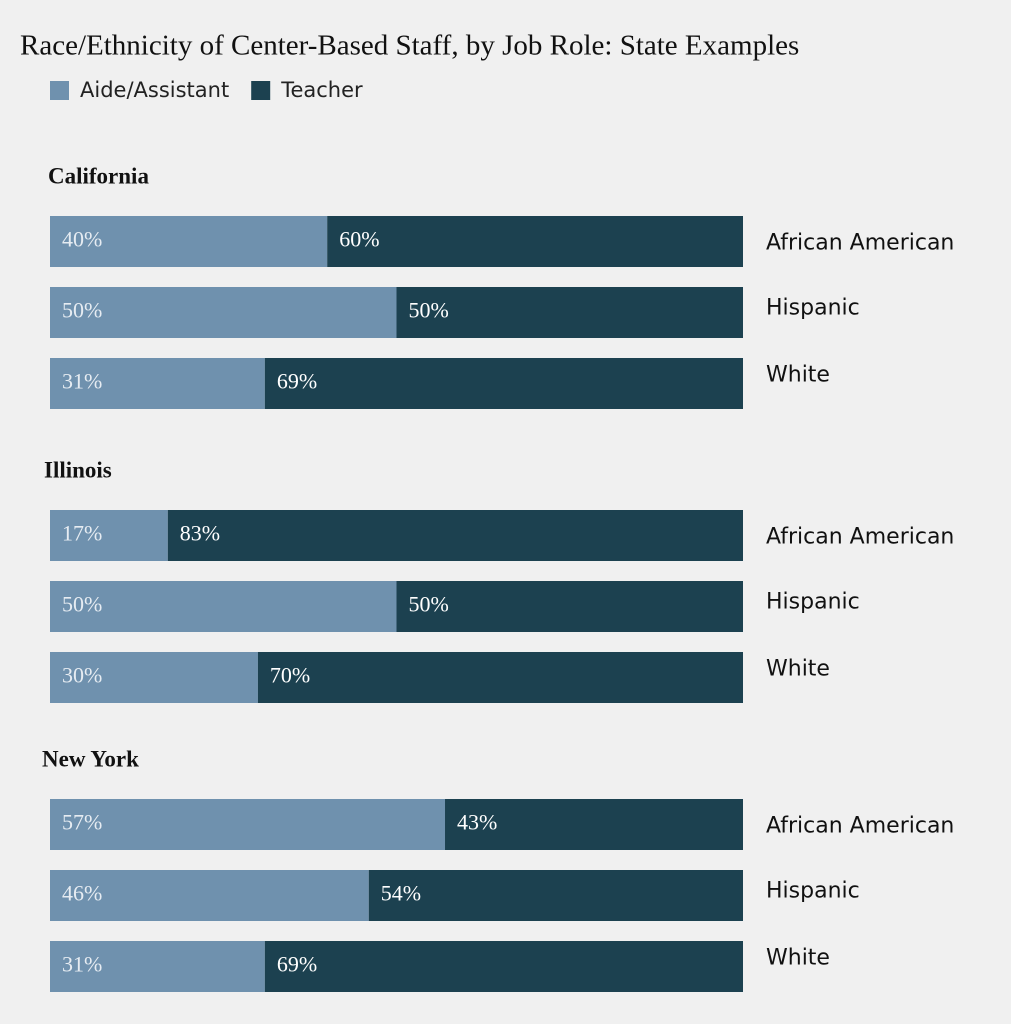  Describe the element at coordinates (82, 893) in the screenshot. I see `value-label: 46%` at that location.